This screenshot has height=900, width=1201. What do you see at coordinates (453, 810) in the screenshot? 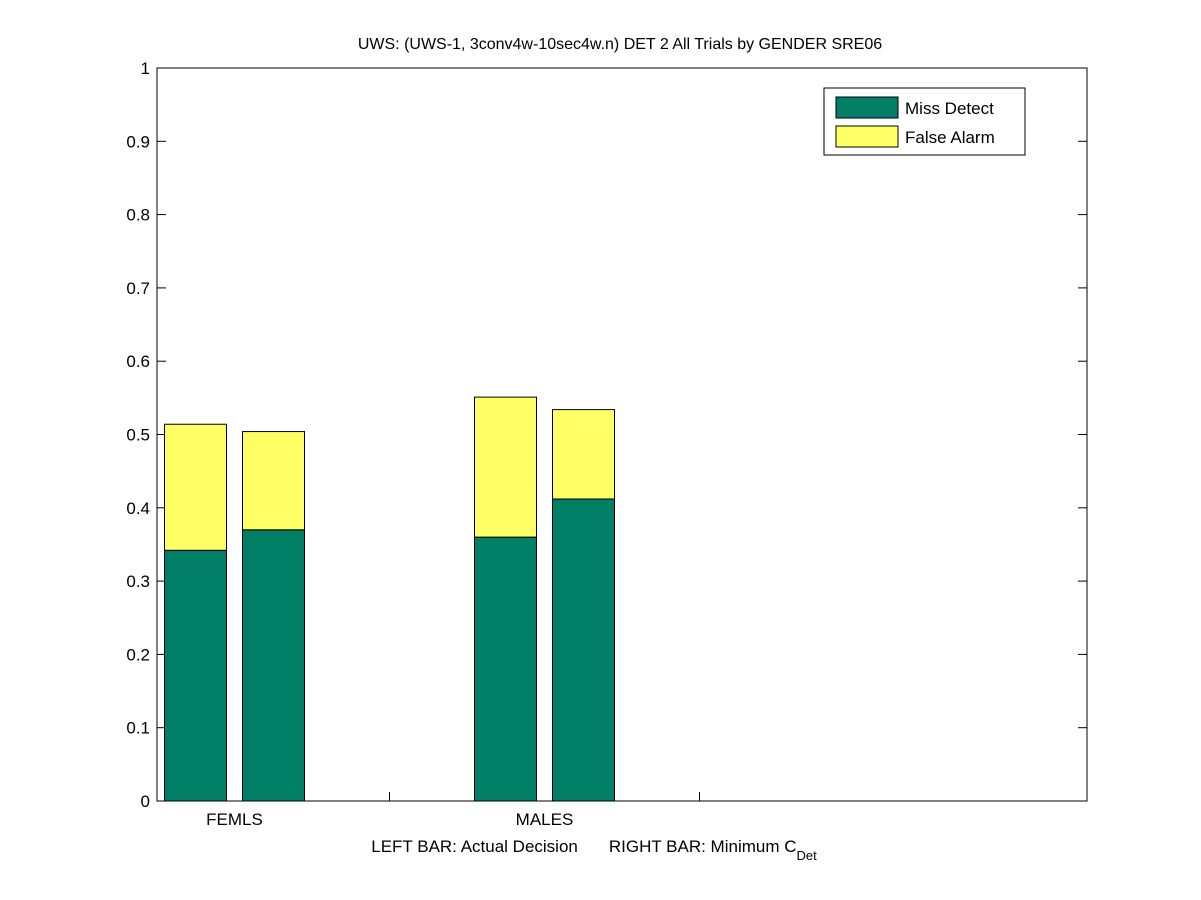
I see `x-axis: FEMLS MALES` at bounding box center [453, 810].